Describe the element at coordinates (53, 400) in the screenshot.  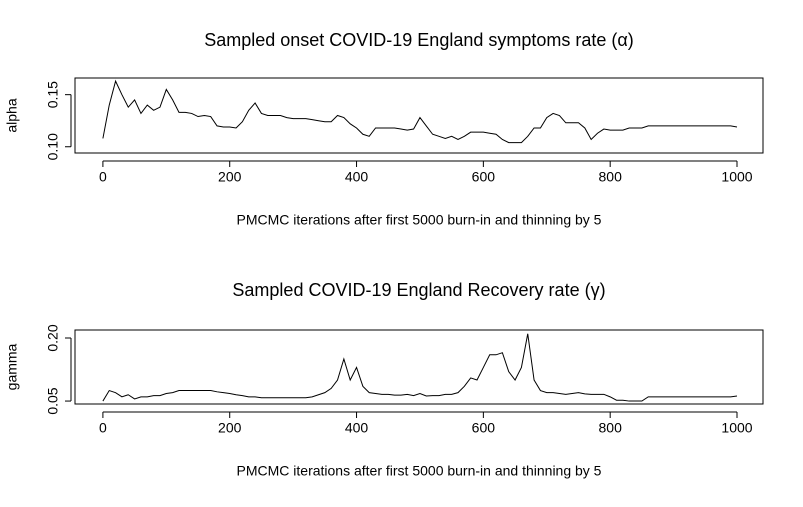
I see `y-tick-label: 0.05` at that location.